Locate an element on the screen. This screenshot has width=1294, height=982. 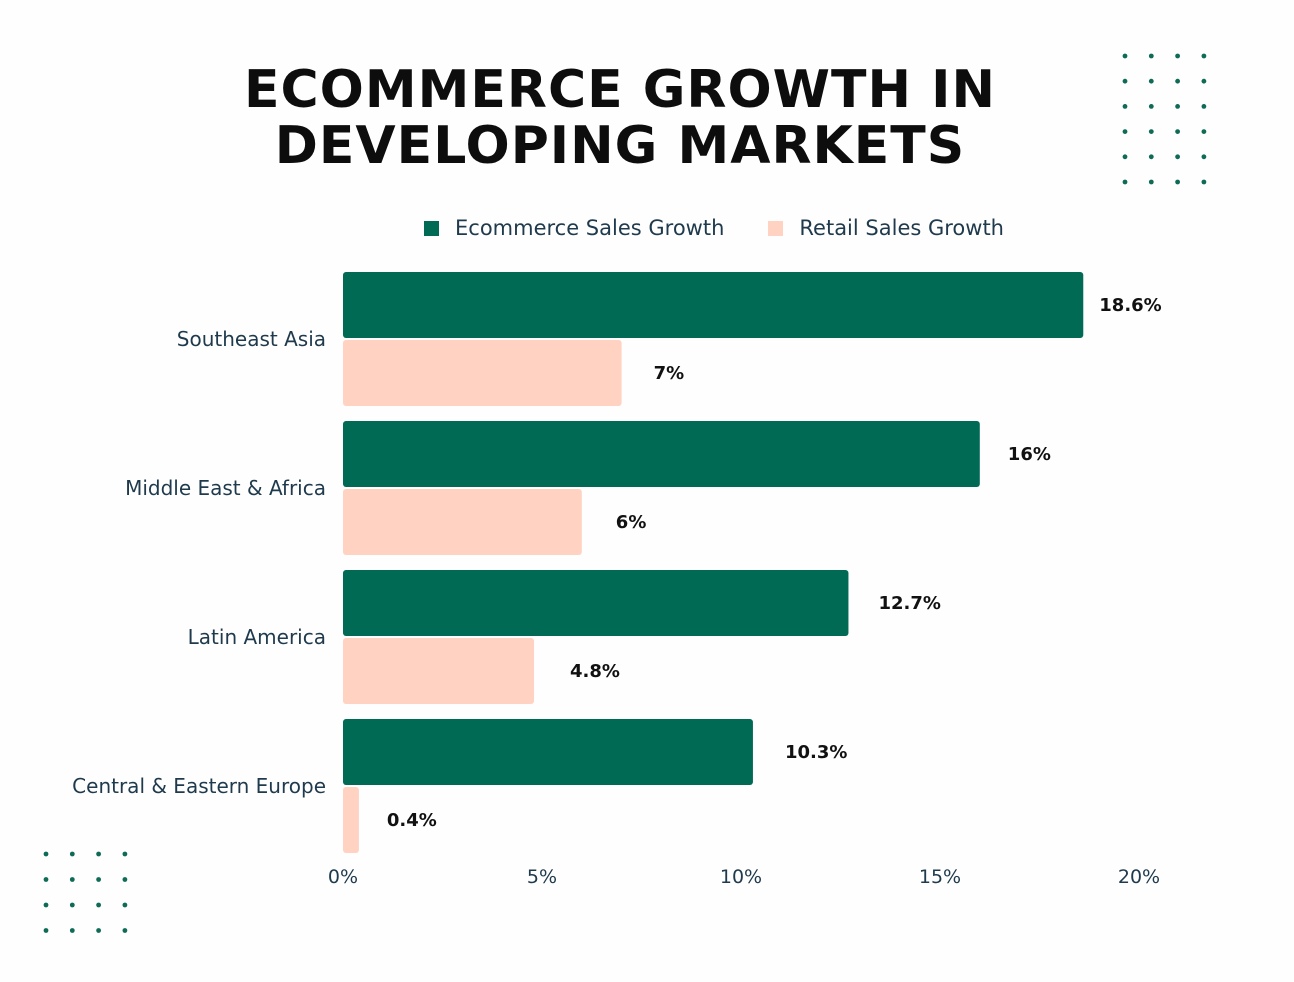
category-label-latin-america: Latin America is located at coordinates (257, 637).